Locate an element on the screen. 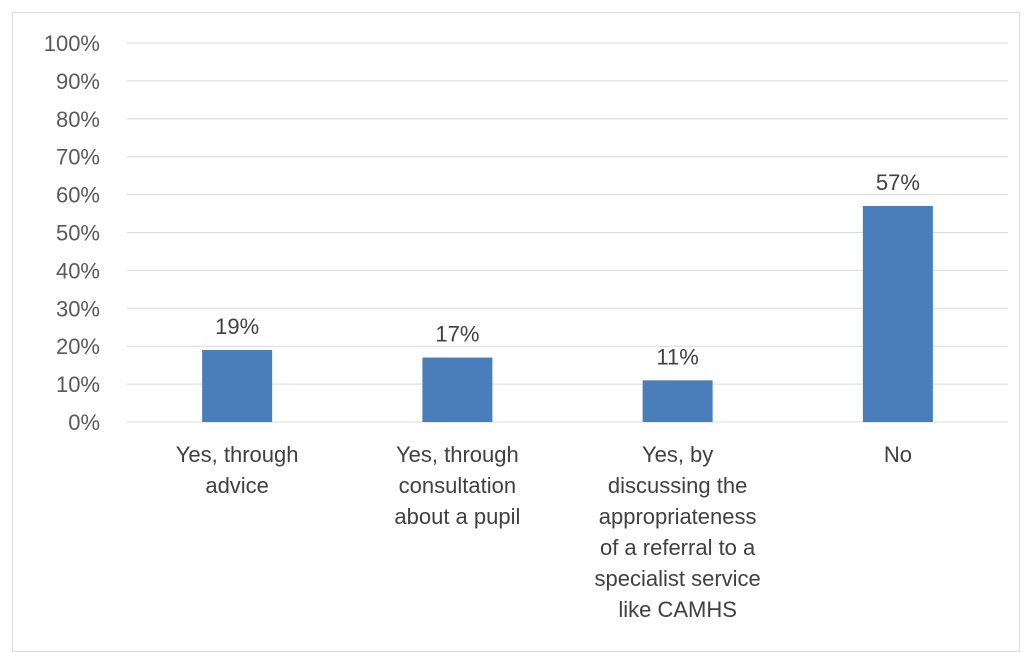  data-label: 11% is located at coordinates (677, 356).